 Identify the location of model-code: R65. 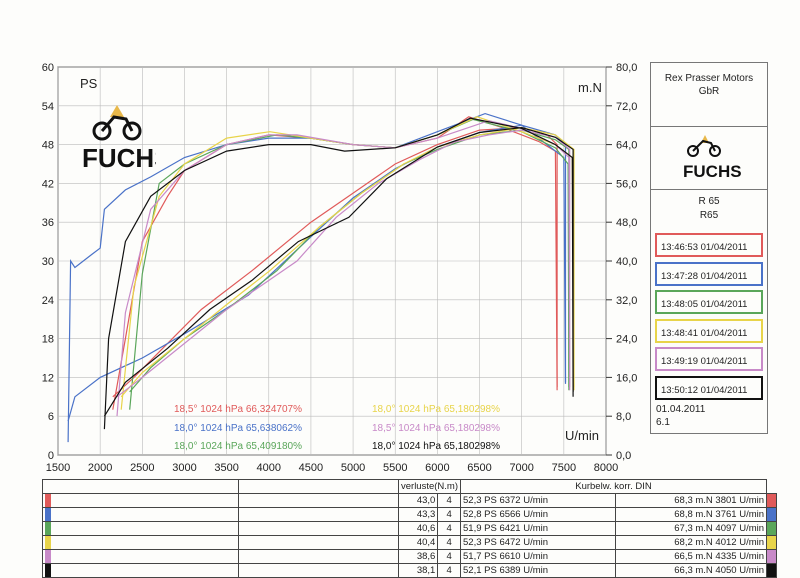
(709, 215).